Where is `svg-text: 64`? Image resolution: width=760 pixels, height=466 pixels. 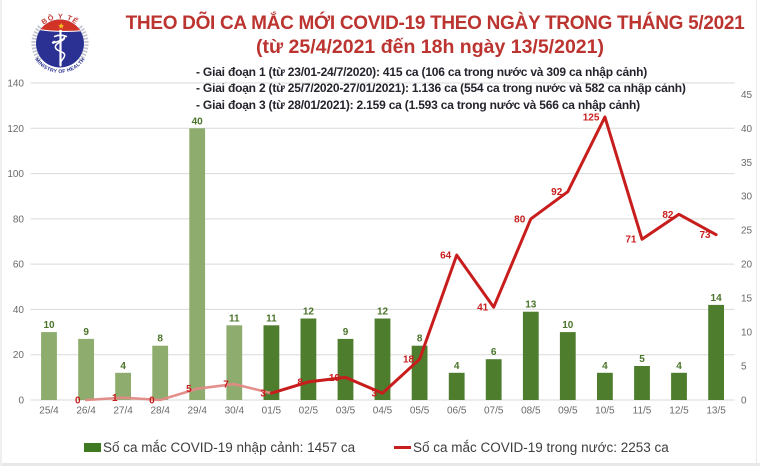 svg-text: 64 is located at coordinates (446, 256).